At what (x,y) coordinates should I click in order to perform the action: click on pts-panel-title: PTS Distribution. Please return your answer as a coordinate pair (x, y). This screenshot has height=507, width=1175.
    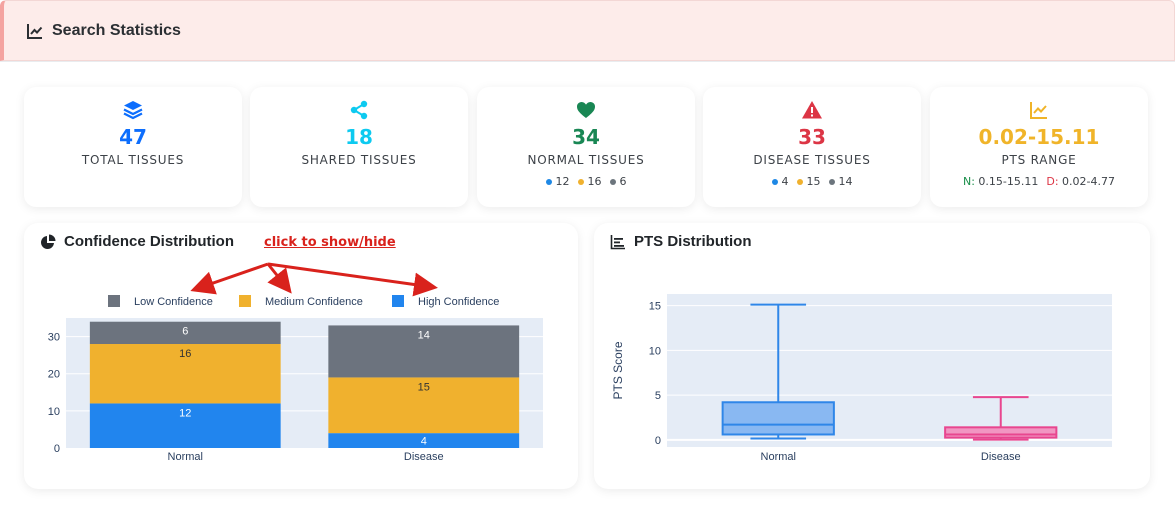
    Looking at the image, I should click on (681, 241).